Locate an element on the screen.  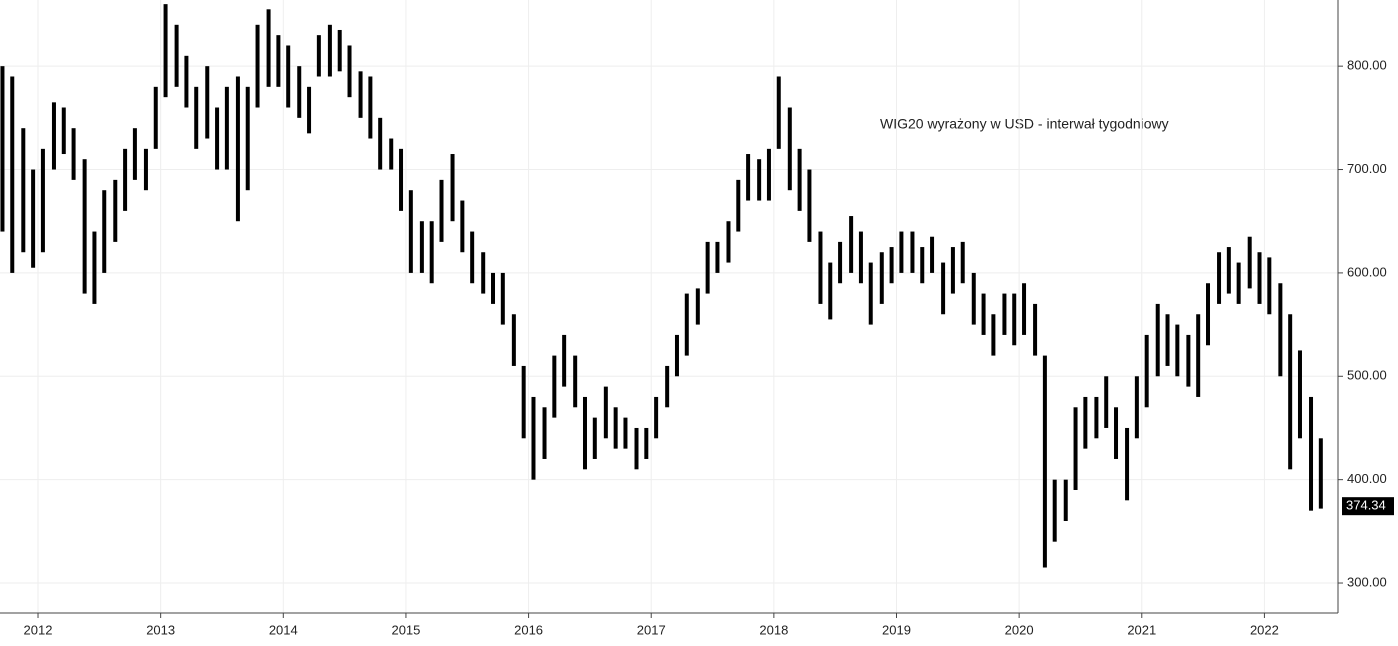
x-tick-label: 2018 is located at coordinates (773, 629).